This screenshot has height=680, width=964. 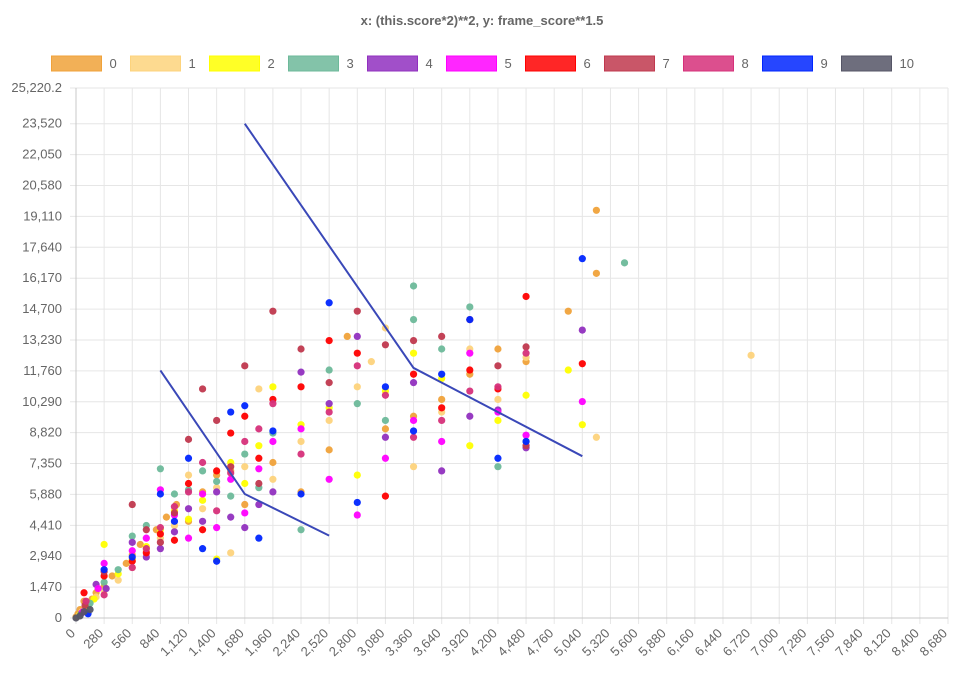 I want to click on y-tick-label: 1,470, so click(x=45, y=586).